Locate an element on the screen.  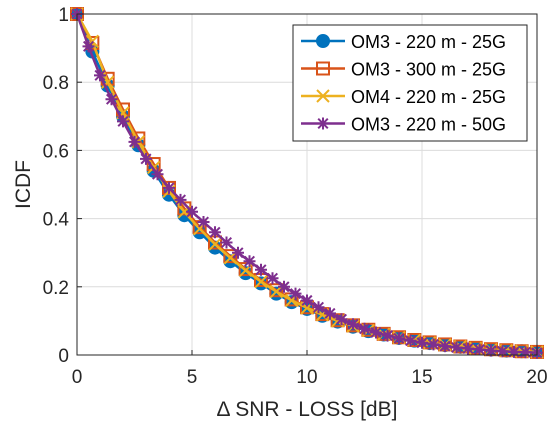
legend-entry: OM3 - 220 m - 50G is located at coordinates (403, 125).